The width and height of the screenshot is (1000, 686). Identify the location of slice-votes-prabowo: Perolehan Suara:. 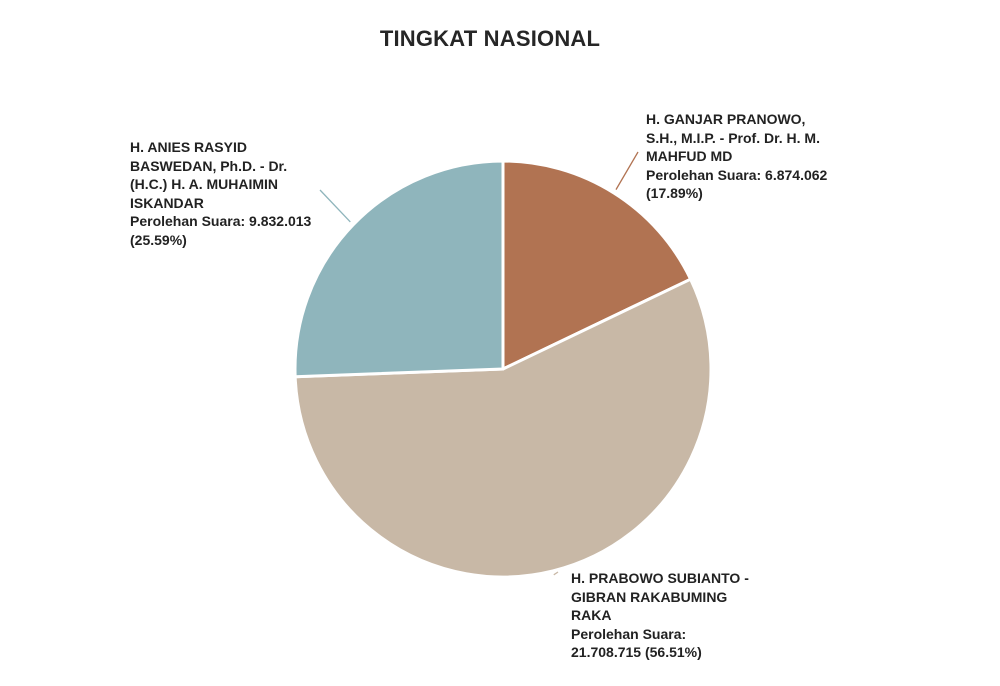
(629, 633).